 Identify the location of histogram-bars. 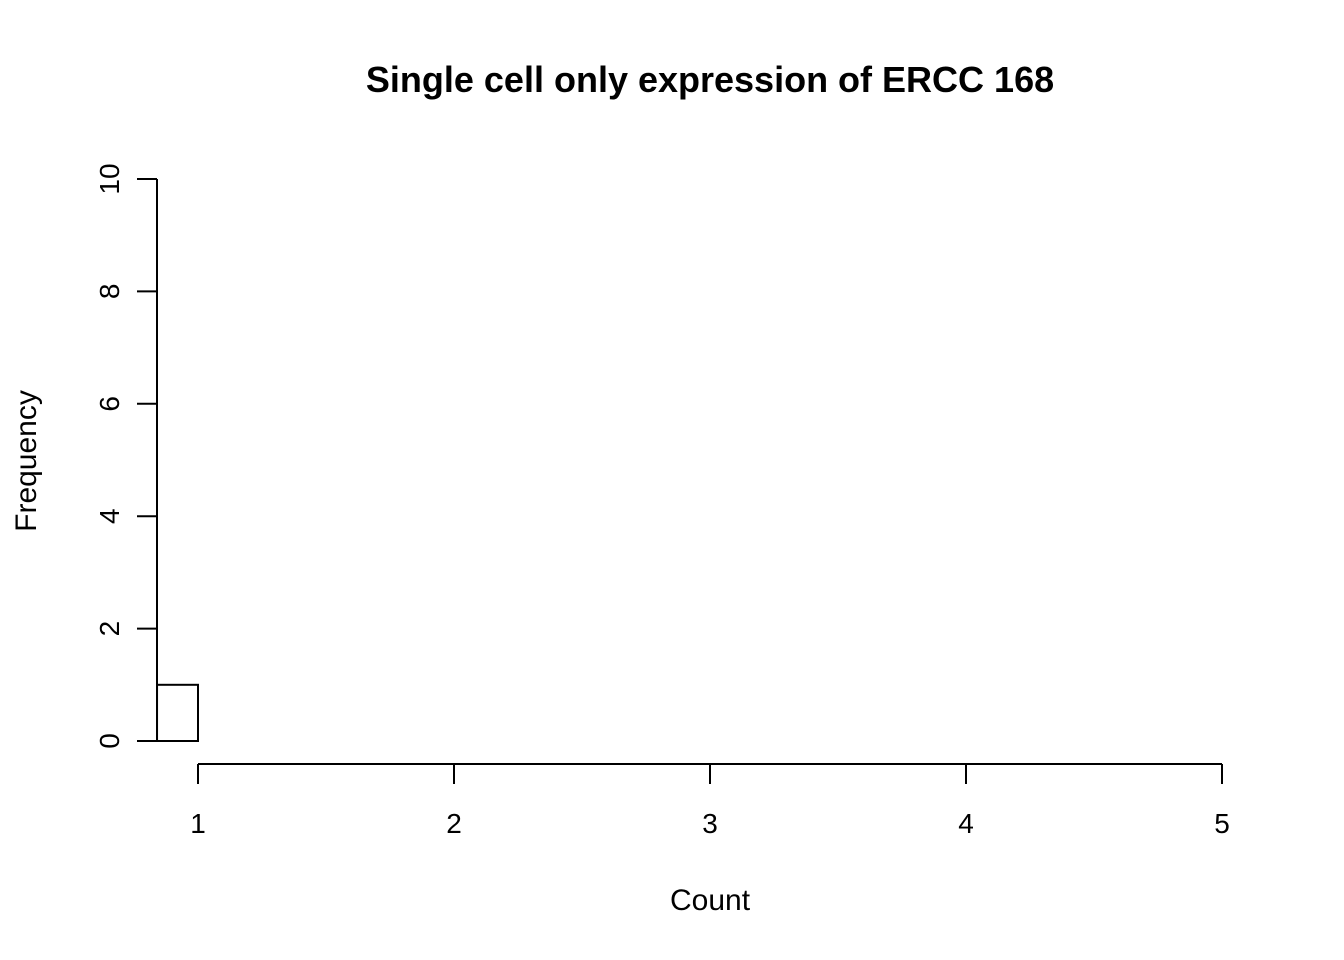
(177, 712).